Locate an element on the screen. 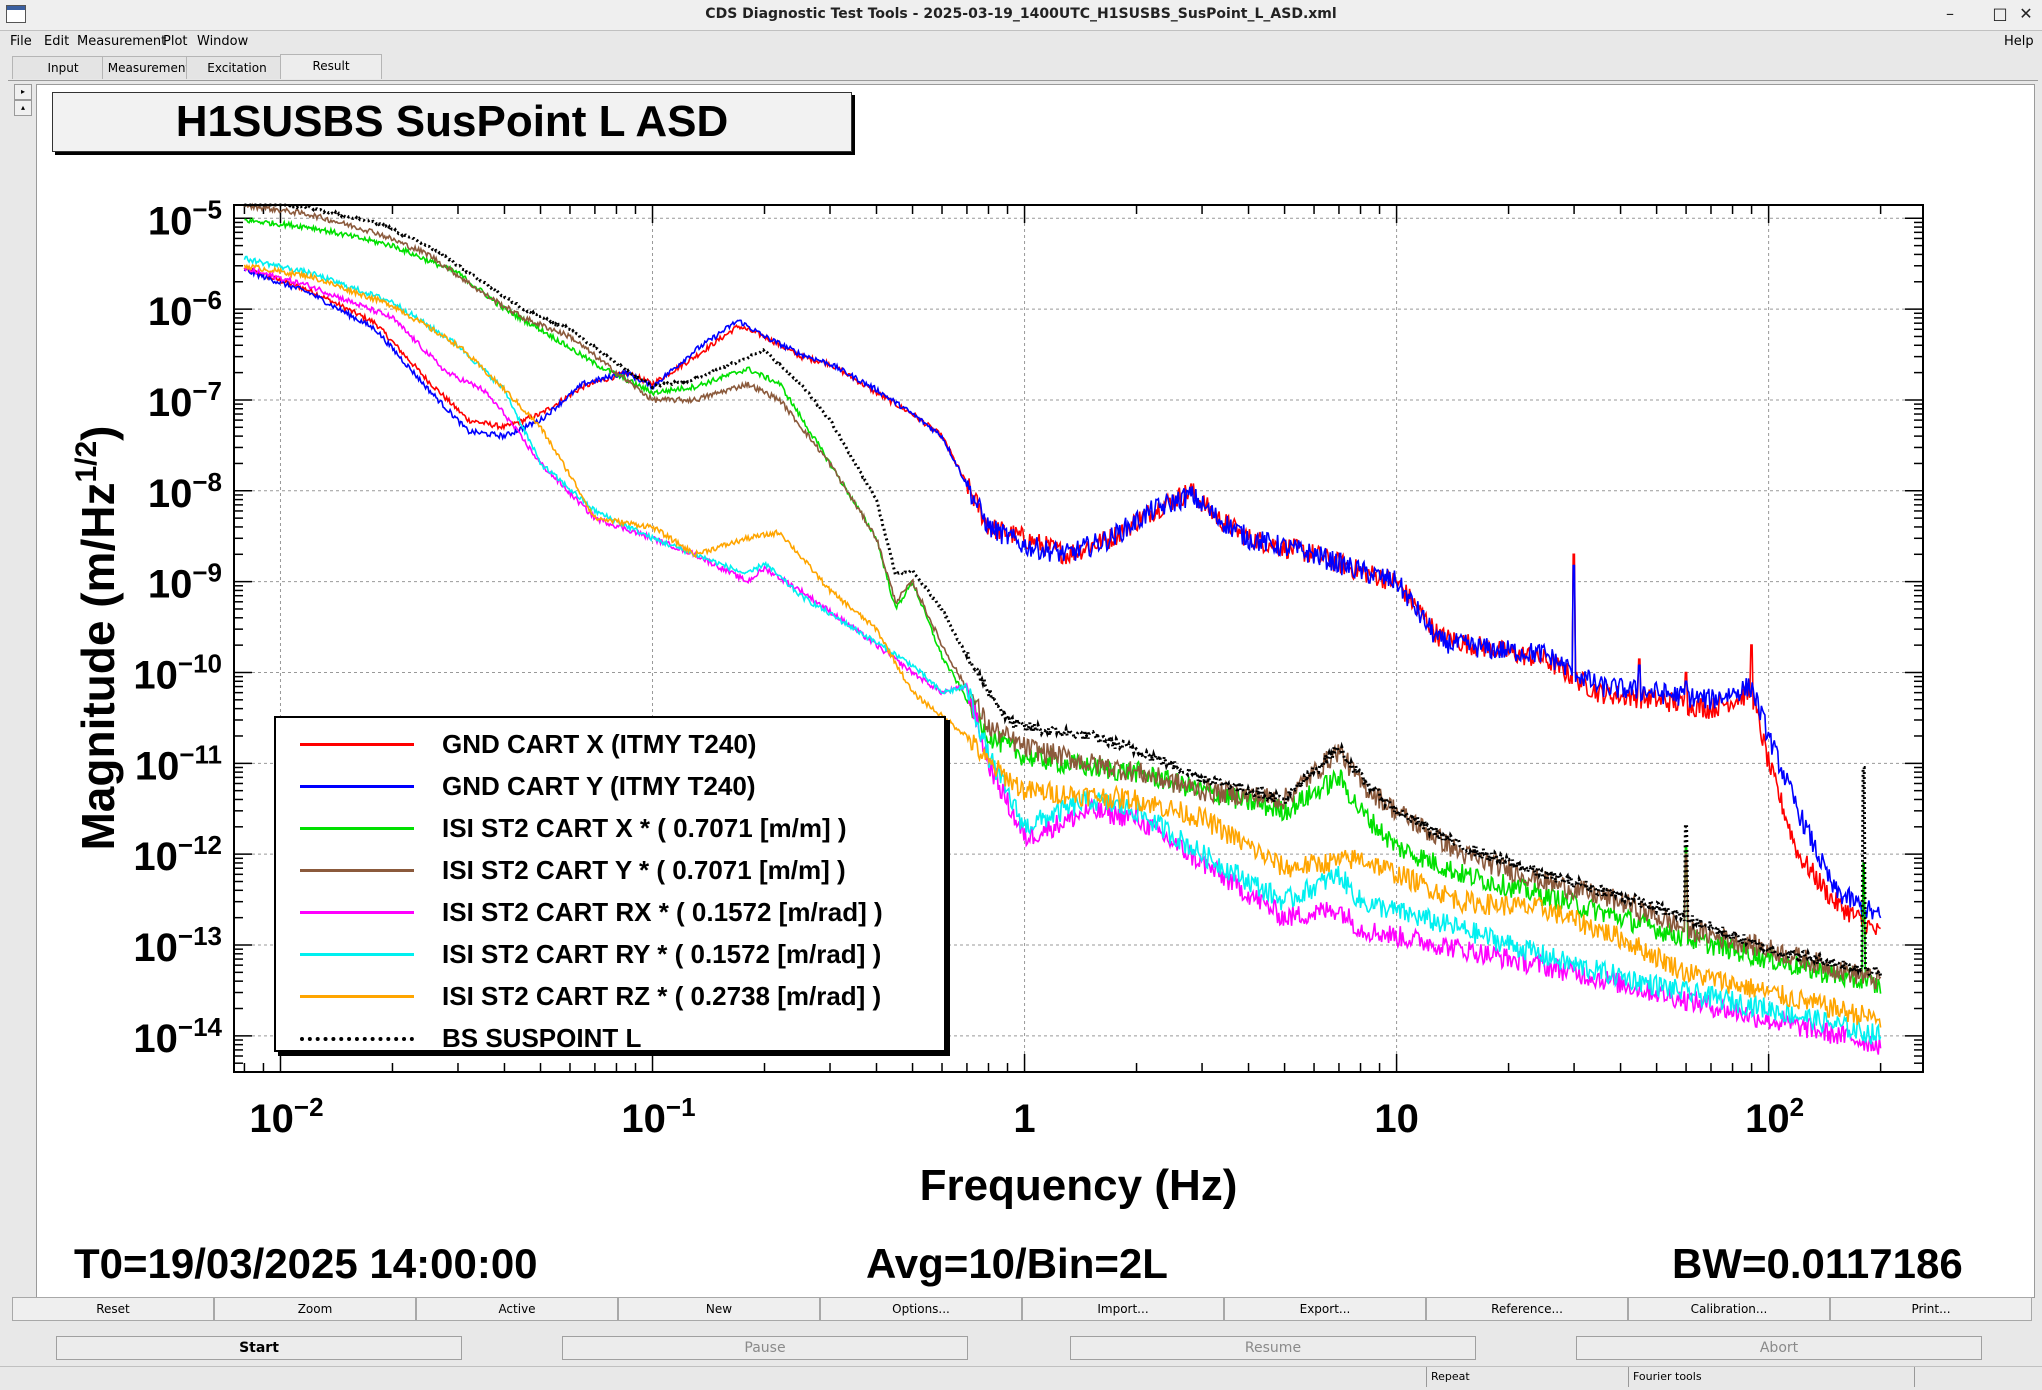  legend-label: GND CART X (ITMY T240) is located at coordinates (599, 744).